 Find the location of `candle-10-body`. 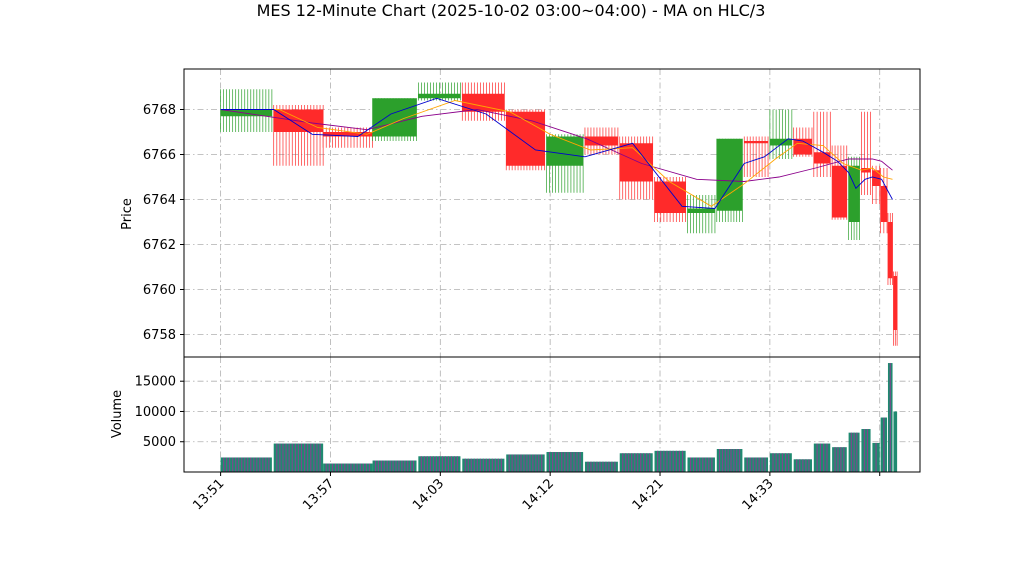

candle-10-body is located at coordinates (670, 197).